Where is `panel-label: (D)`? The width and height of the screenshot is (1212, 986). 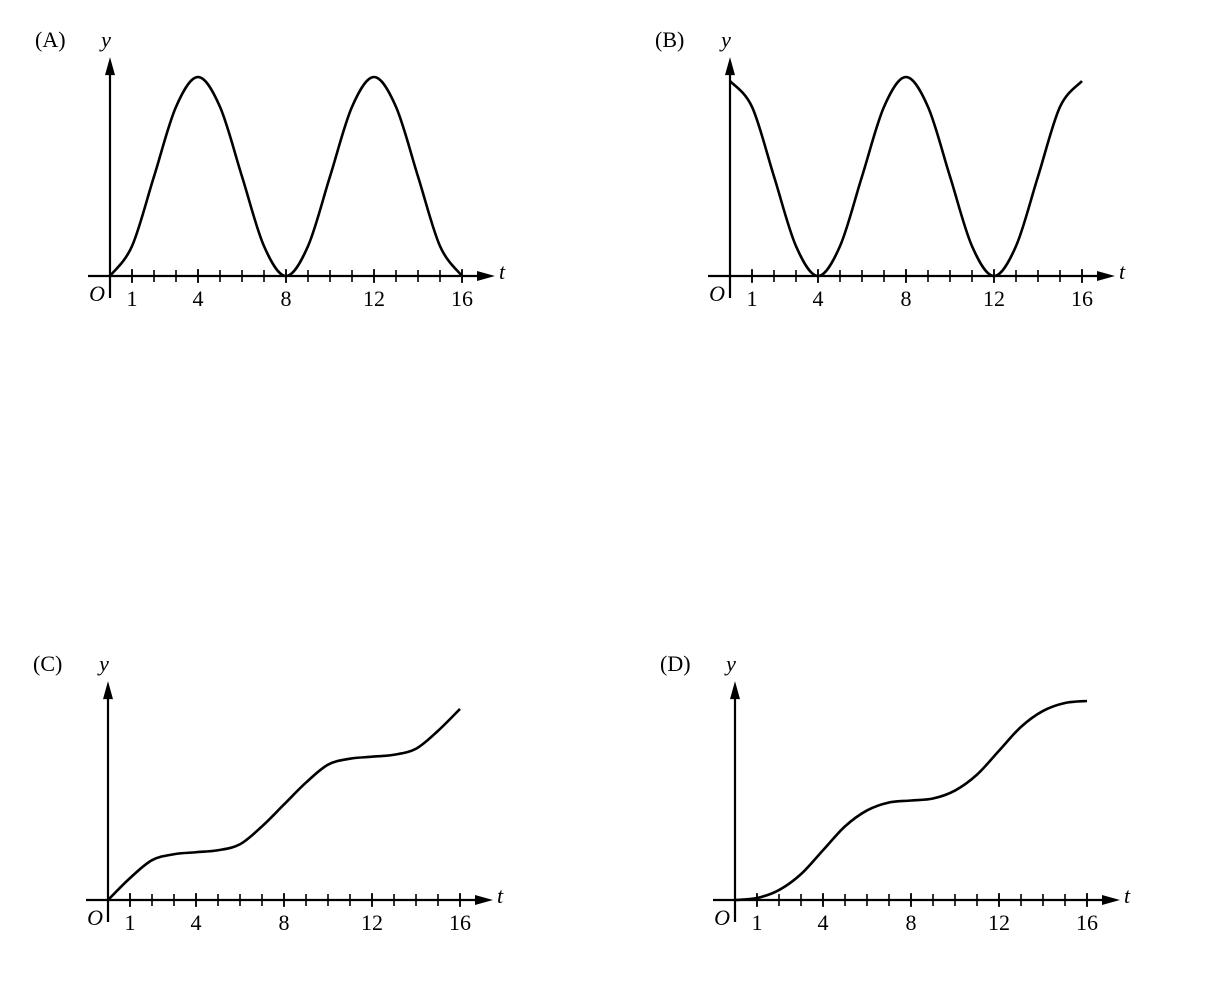 panel-label: (D) is located at coordinates (675, 663).